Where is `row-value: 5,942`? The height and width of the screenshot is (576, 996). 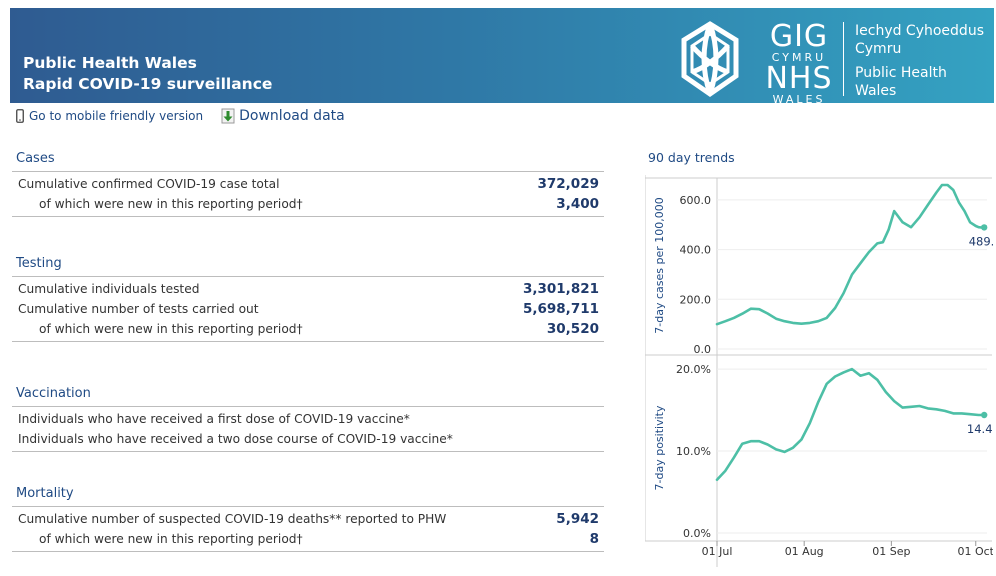
row-value: 5,942 is located at coordinates (577, 519).